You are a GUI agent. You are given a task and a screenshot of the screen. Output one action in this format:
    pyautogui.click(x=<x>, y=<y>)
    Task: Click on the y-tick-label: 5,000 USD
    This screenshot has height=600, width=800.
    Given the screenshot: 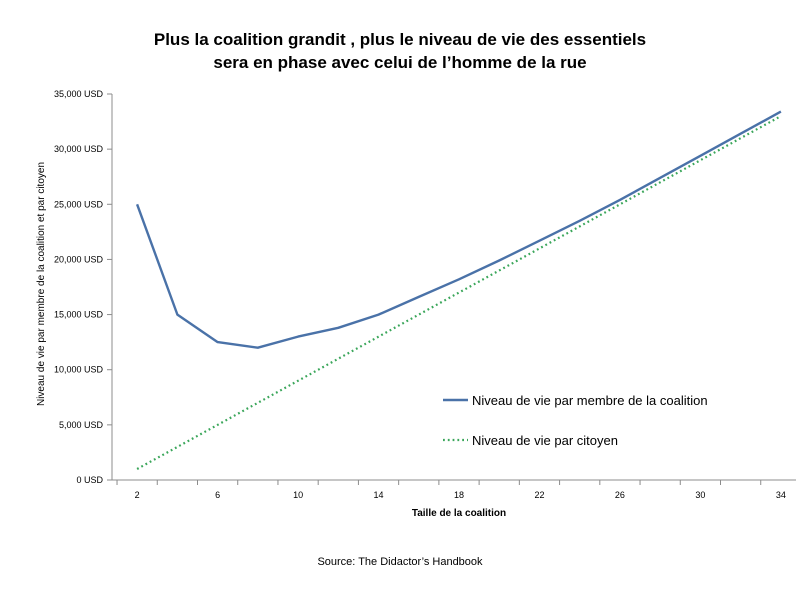 What is the action you would take?
    pyautogui.click(x=81, y=425)
    